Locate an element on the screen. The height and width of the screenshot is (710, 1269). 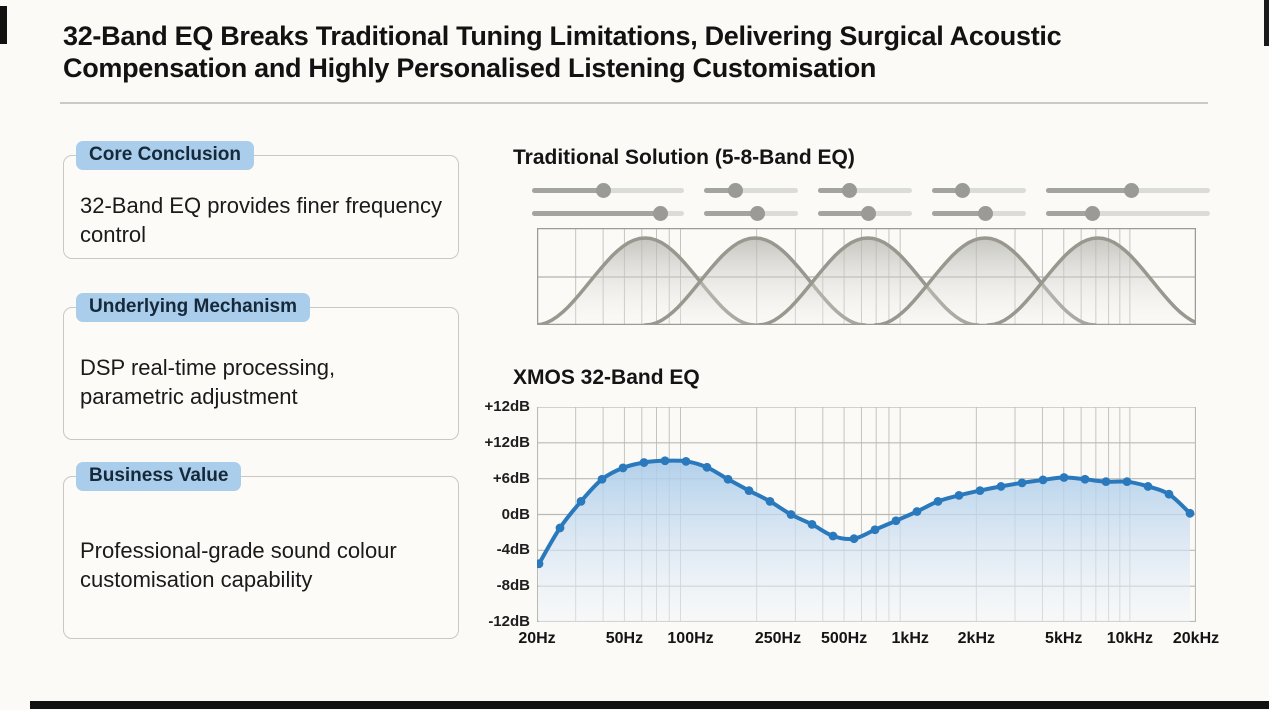
x-axis-label: 250Hz is located at coordinates (778, 638).